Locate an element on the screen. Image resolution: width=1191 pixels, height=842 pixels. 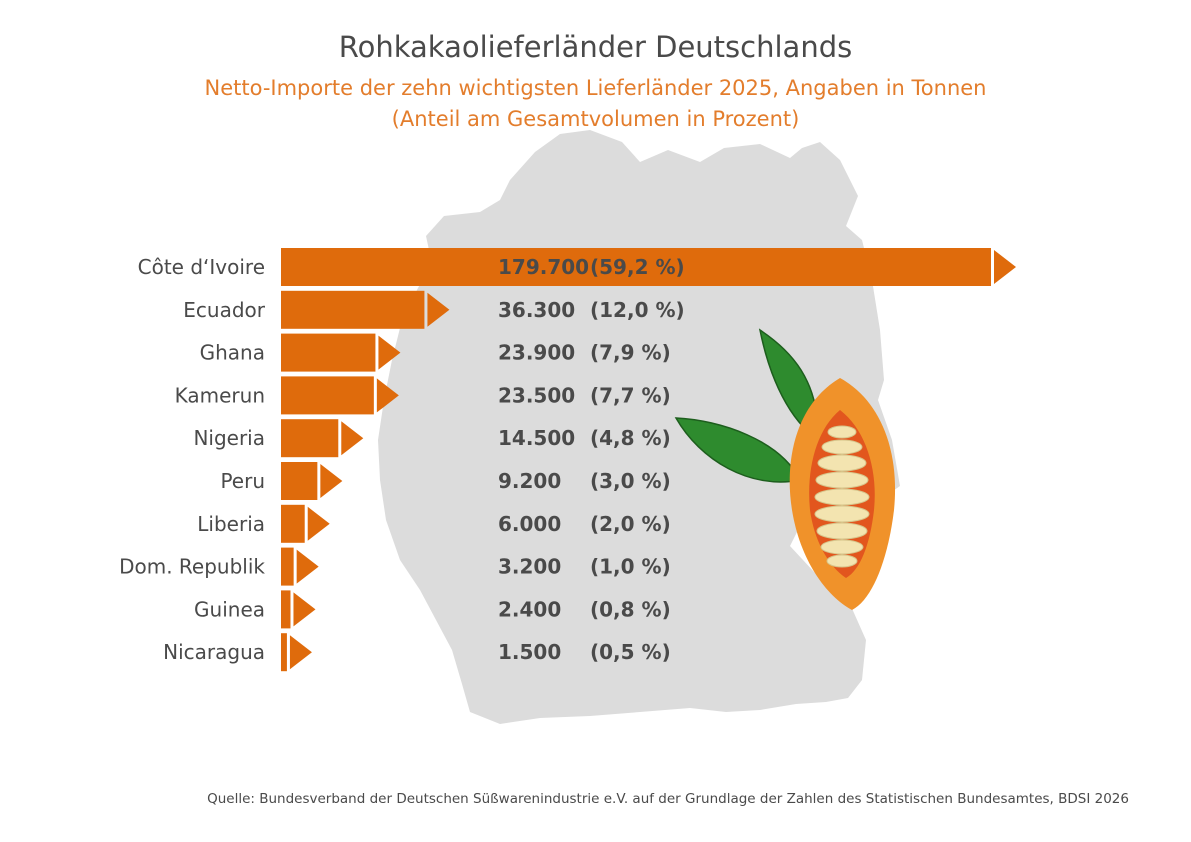
category-label: Kamerun is located at coordinates (220, 395).